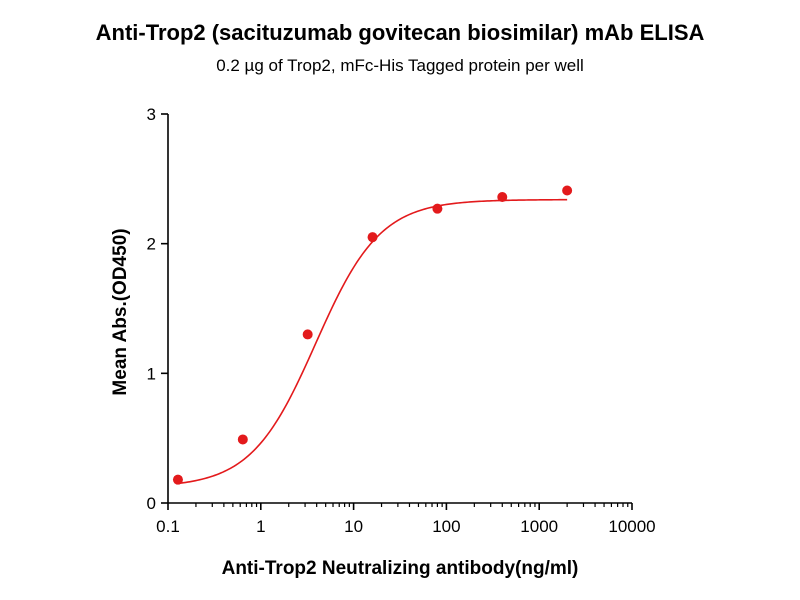 This screenshot has width=800, height=600. Describe the element at coordinates (151, 373) in the screenshot. I see `y-tick-label: 1` at that location.